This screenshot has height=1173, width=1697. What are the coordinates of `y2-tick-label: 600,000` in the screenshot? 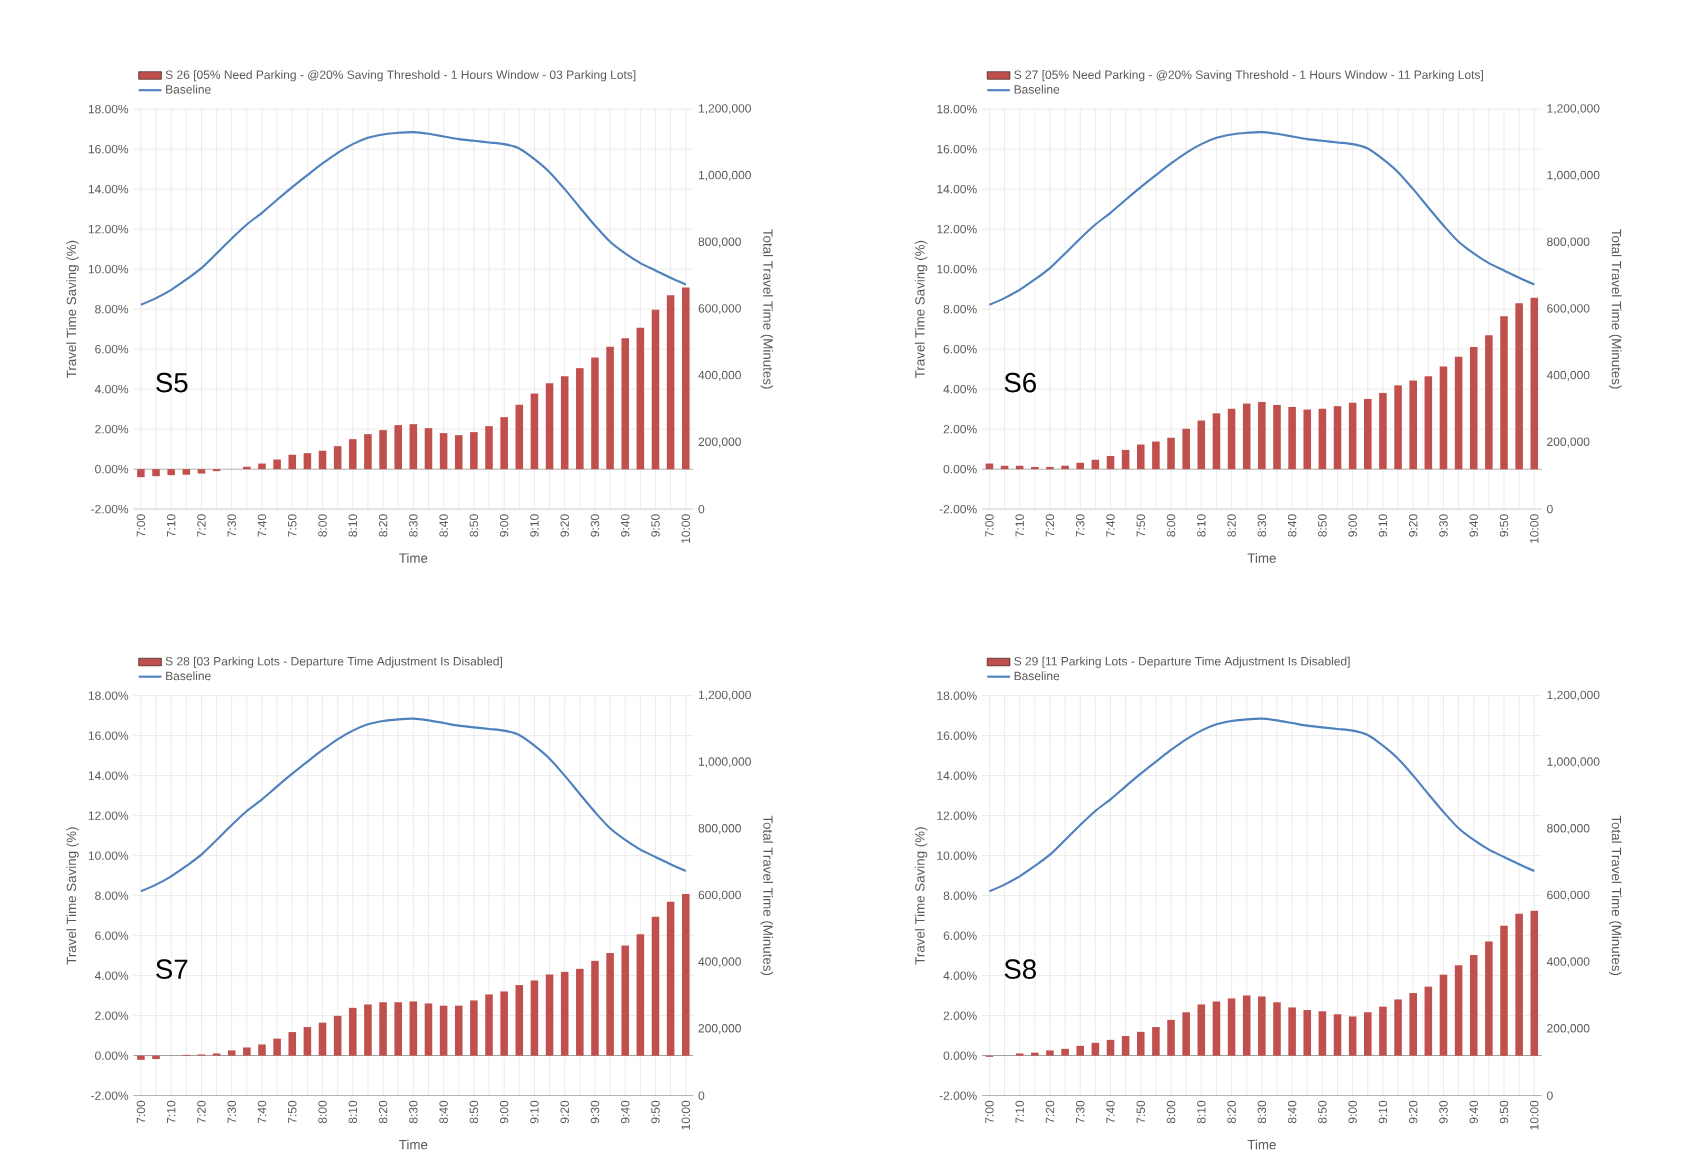 It's located at (1568, 895).